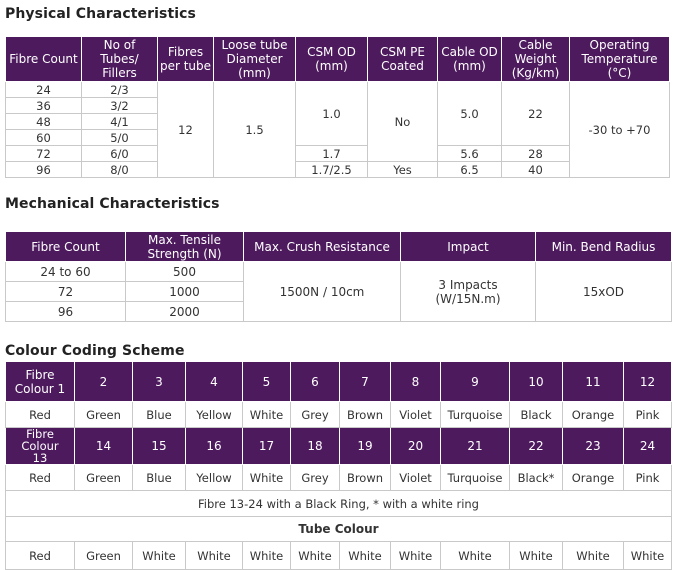  I want to click on header-cable-od: Cable OD (mm), so click(469, 59).